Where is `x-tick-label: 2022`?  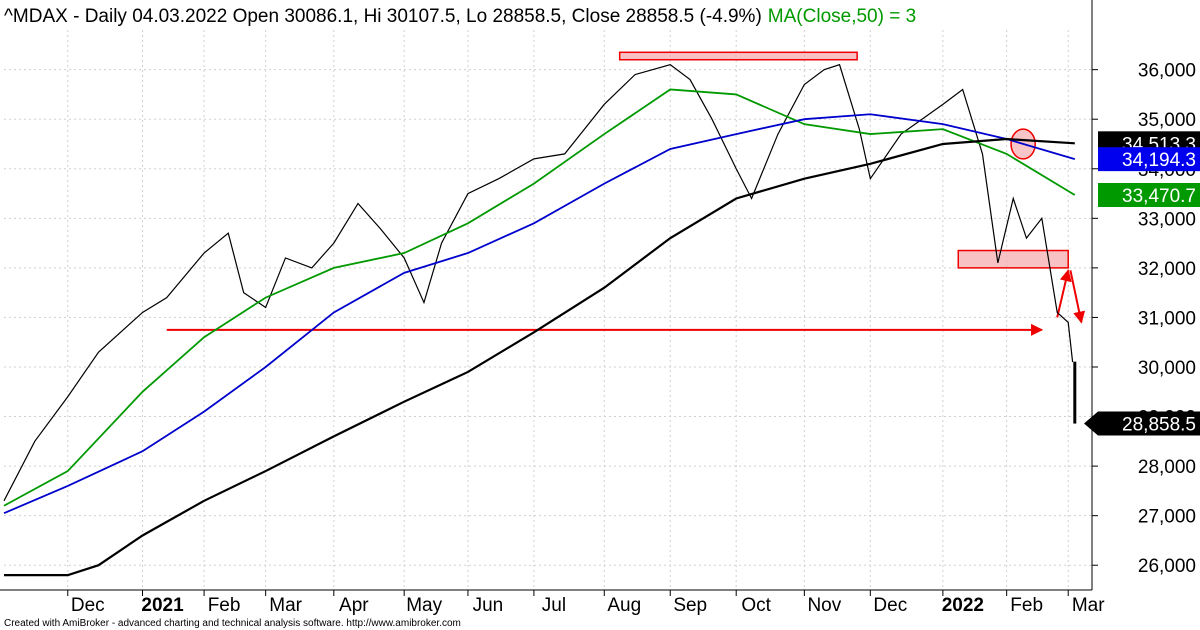
x-tick-label: 2022 is located at coordinates (963, 605).